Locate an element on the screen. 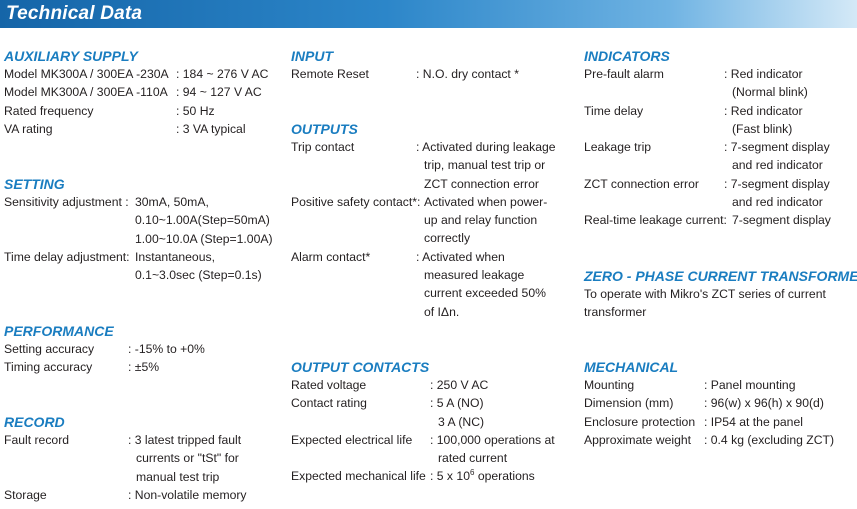 This screenshot has width=857, height=509. spec-value: : 50 Hz is located at coordinates (195, 110).